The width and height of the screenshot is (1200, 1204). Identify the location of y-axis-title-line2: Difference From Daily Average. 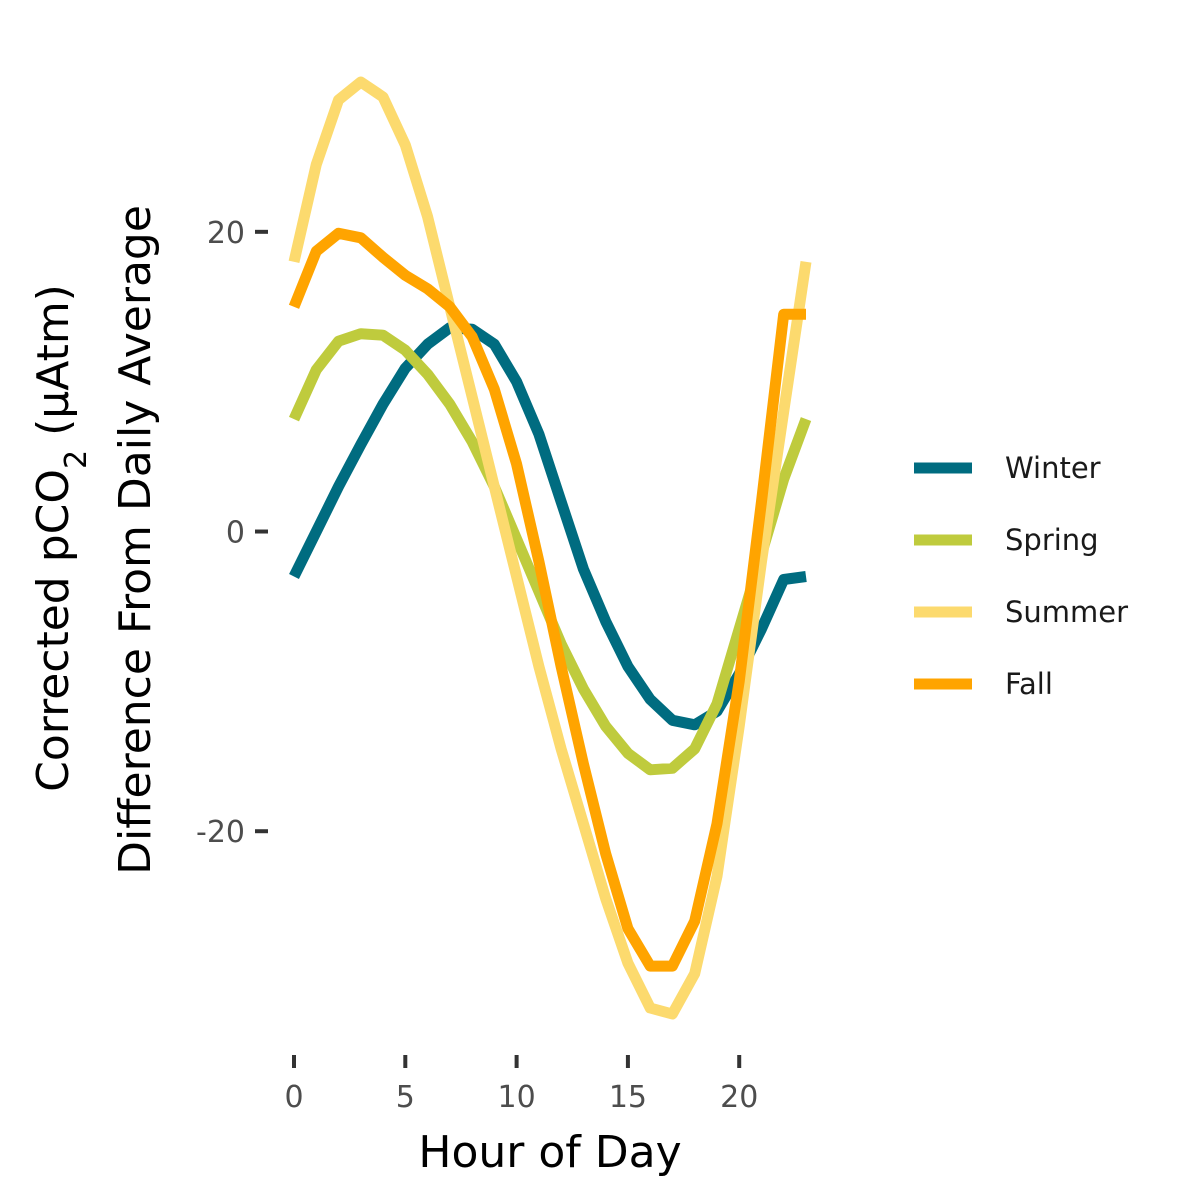
(135, 540).